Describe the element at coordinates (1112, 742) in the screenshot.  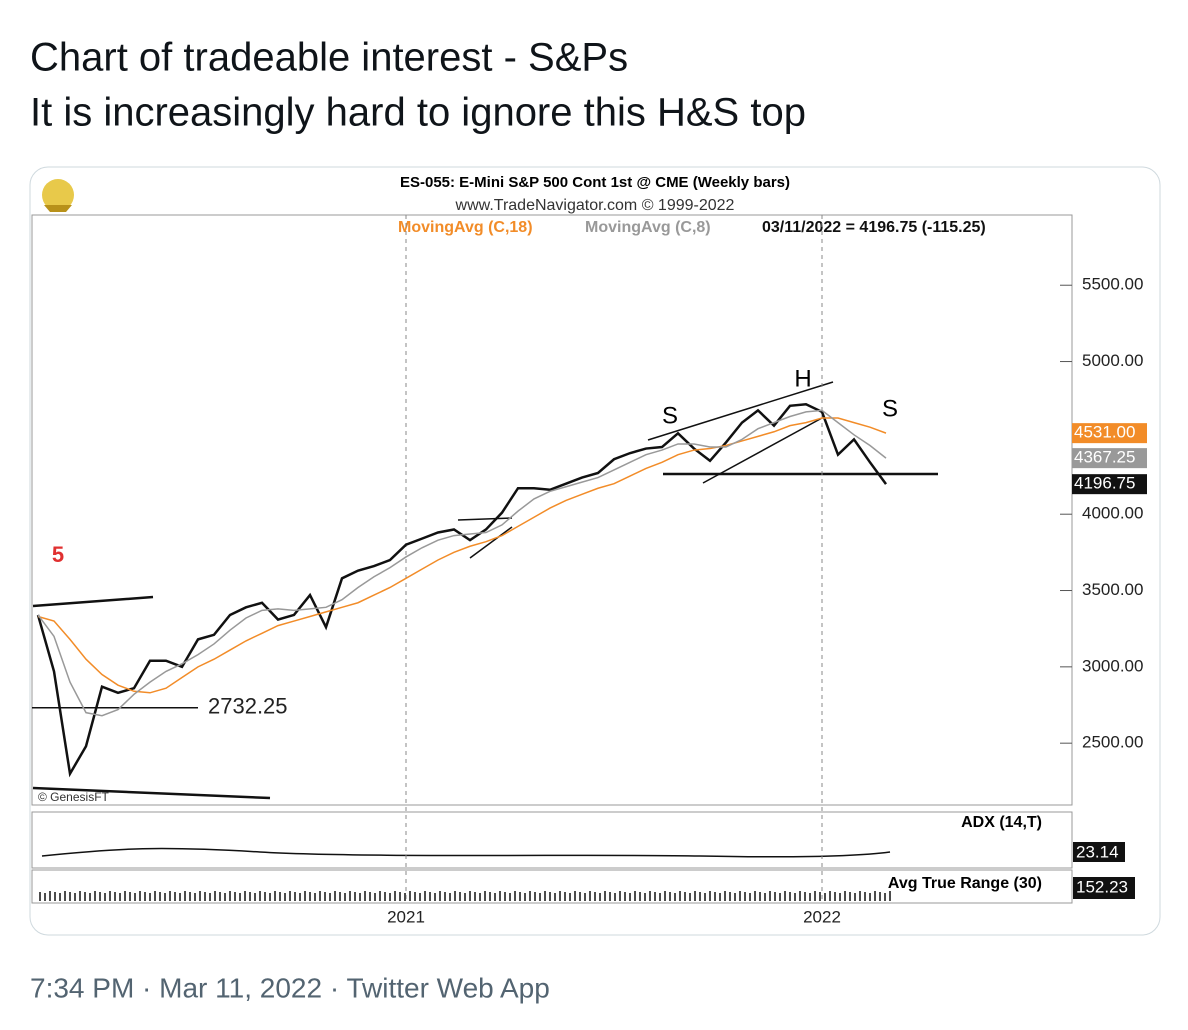
I see `y-tick-label: 2500.00` at that location.